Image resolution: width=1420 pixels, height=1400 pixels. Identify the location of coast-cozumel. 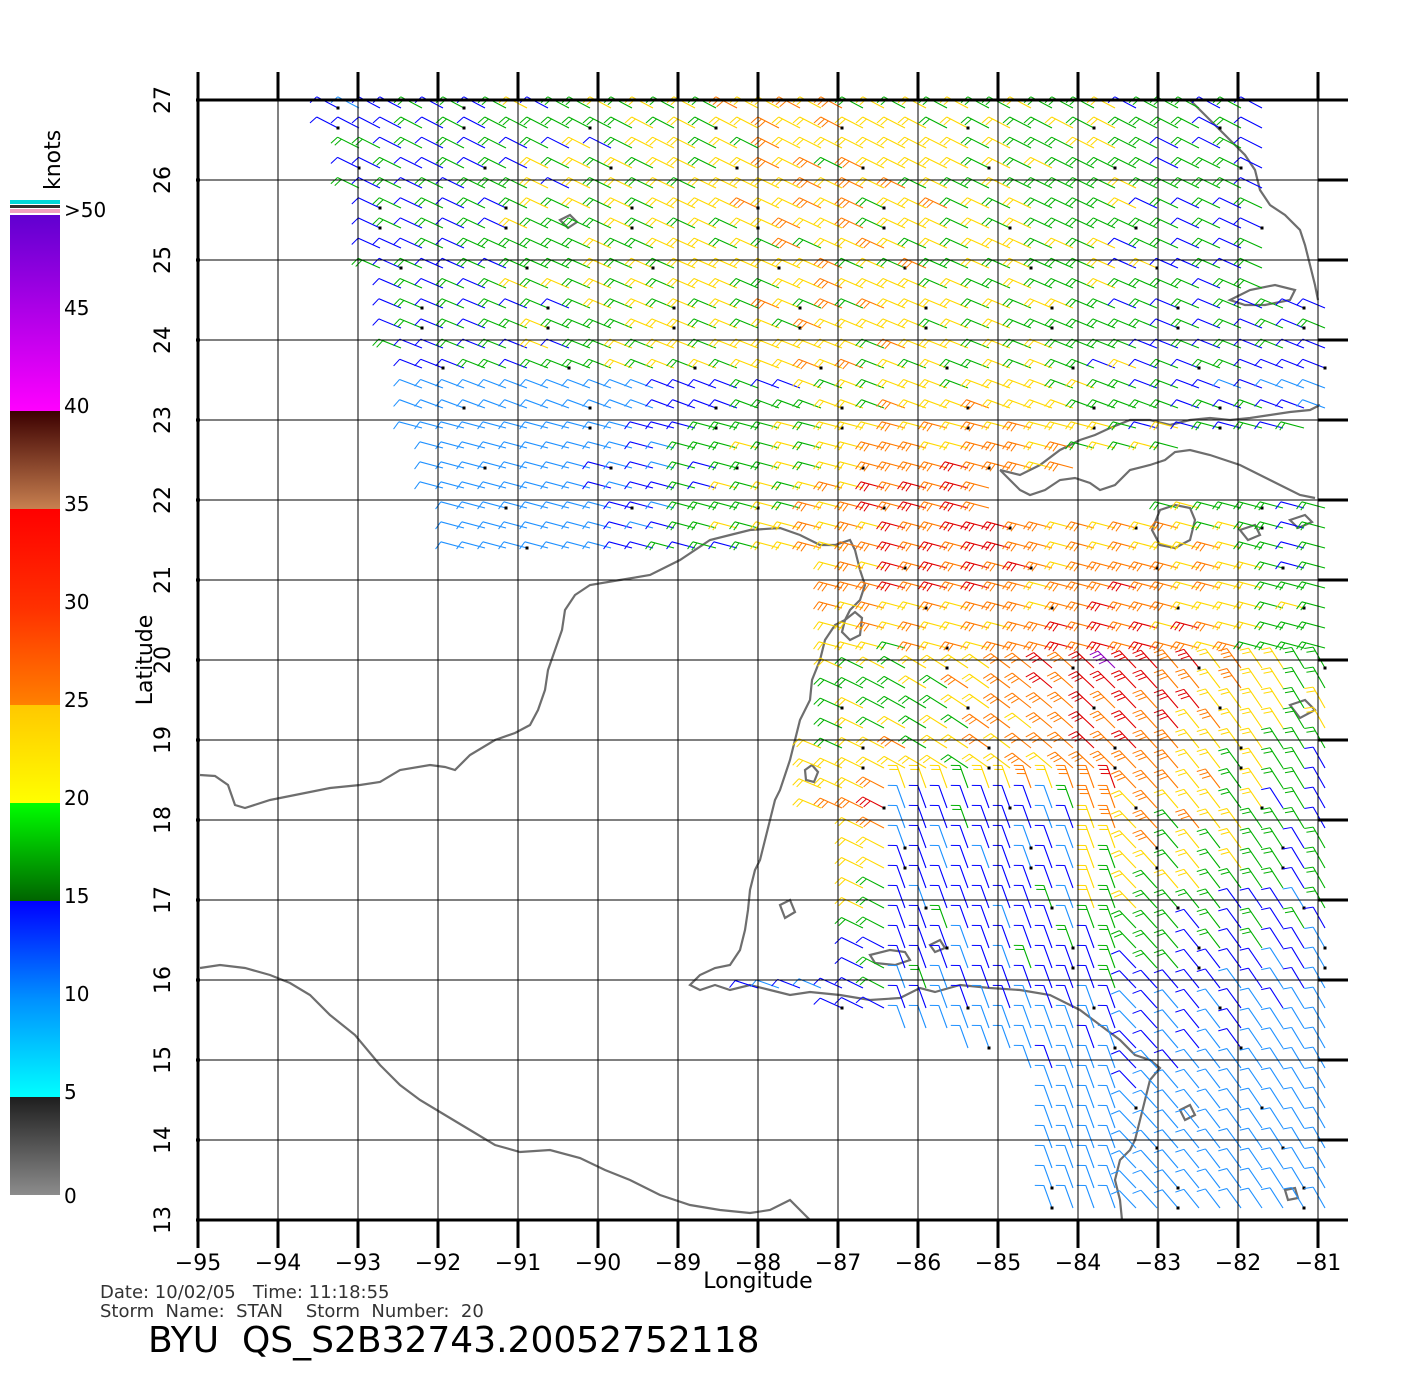
(852, 626).